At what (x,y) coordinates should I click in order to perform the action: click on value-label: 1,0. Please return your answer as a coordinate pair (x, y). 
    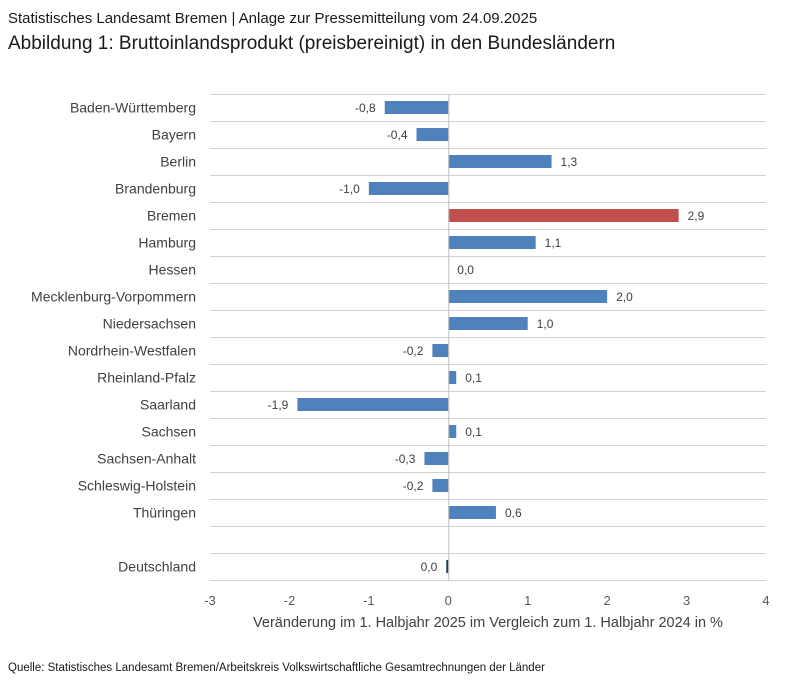
    Looking at the image, I should click on (545, 324).